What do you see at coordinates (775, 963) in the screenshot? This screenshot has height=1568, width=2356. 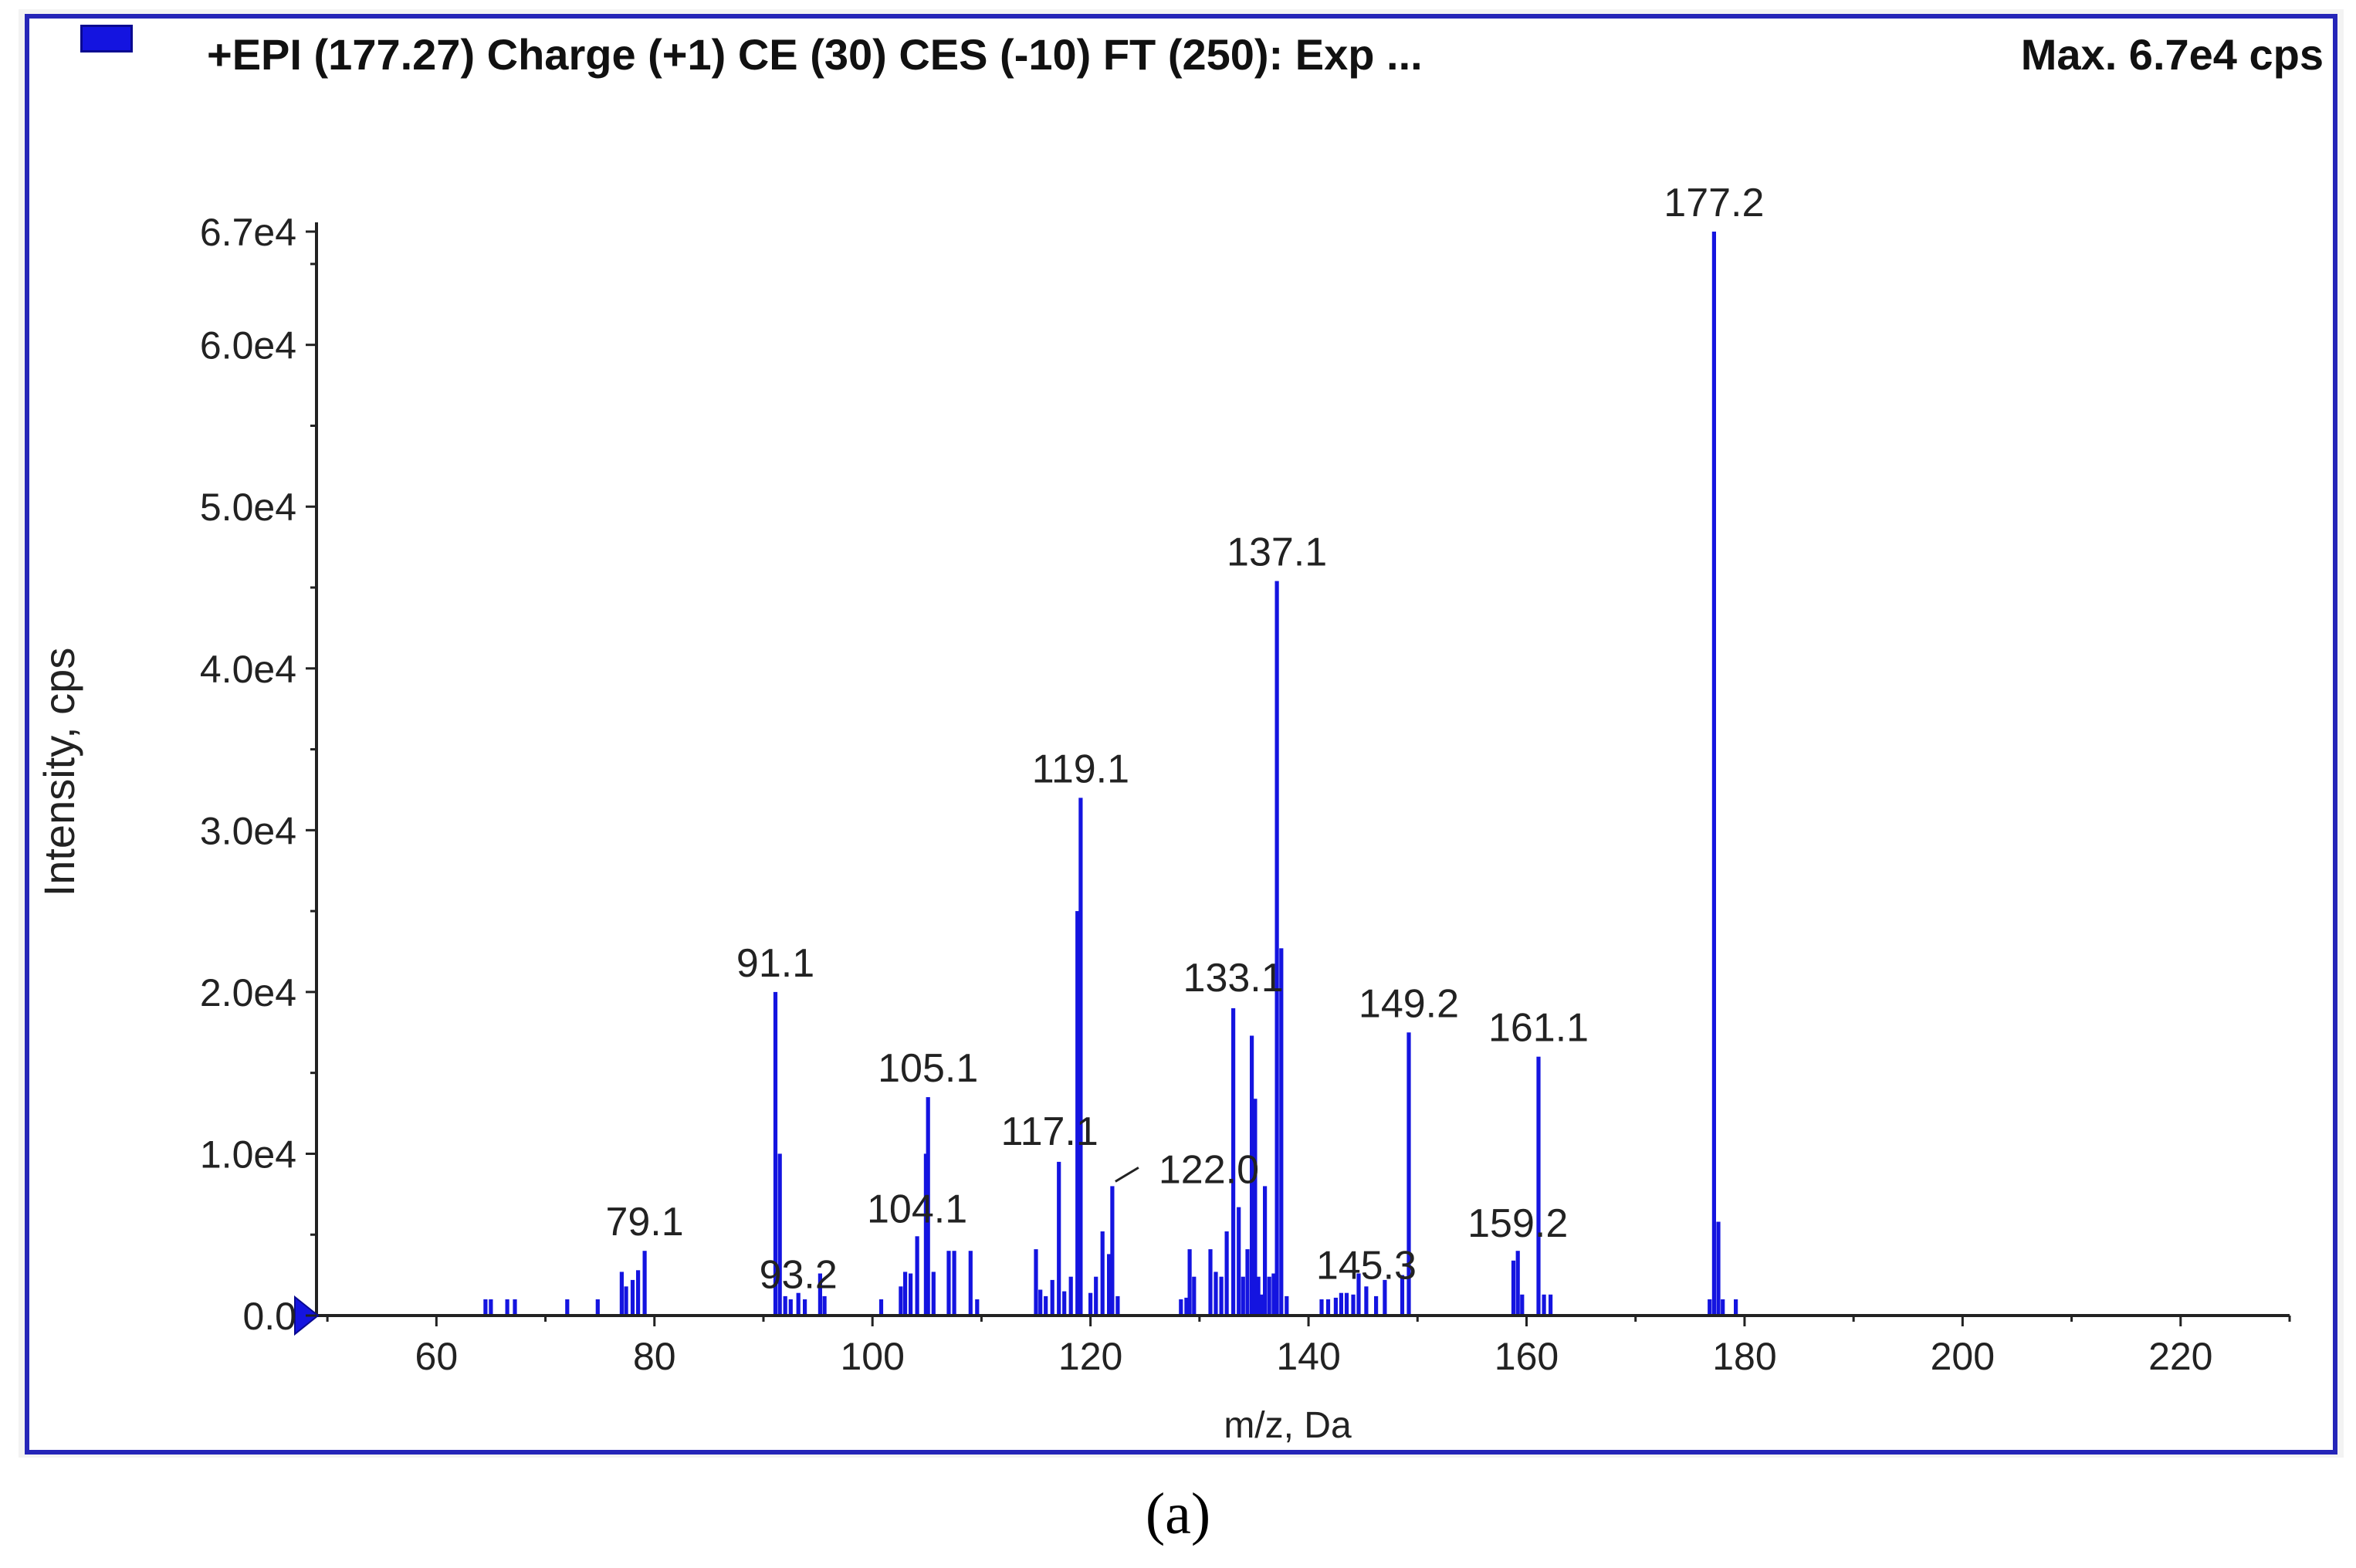 I see `peak-label: 91.1` at bounding box center [775, 963].